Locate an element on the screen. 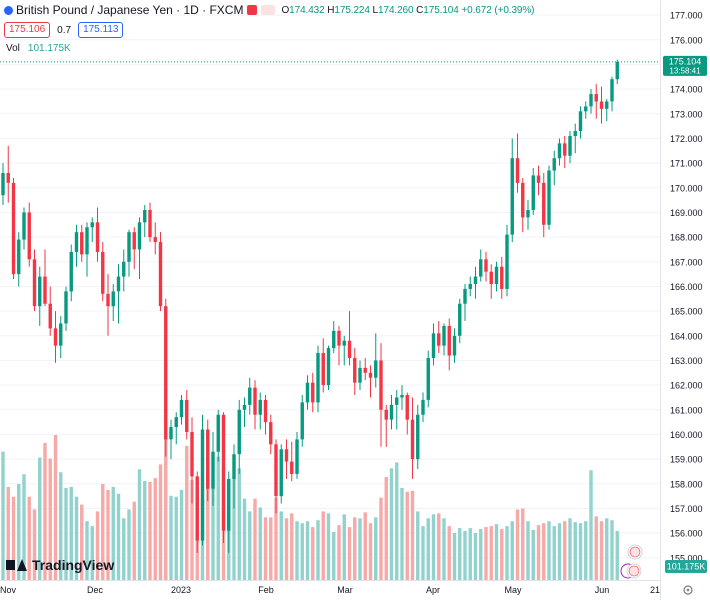 The width and height of the screenshot is (710, 600). y-tick-label: 162.000 is located at coordinates (686, 386).